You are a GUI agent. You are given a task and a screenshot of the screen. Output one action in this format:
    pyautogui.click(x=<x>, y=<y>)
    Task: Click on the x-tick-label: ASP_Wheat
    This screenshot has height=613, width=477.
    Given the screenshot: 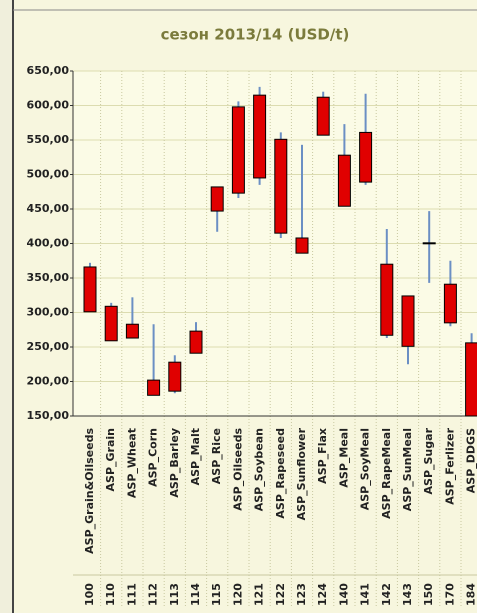 What is the action you would take?
    pyautogui.click(x=131, y=463)
    